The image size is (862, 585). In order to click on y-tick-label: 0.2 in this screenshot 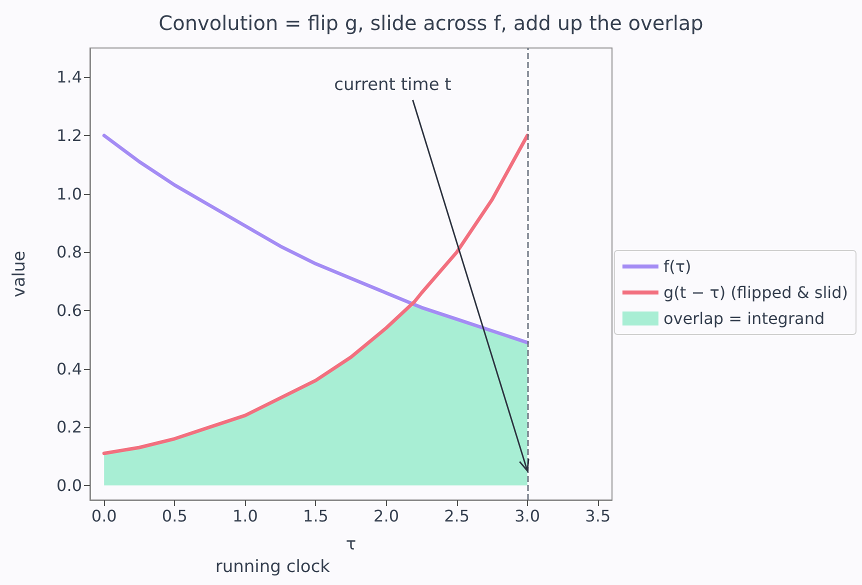, I will do `click(69, 427)`.